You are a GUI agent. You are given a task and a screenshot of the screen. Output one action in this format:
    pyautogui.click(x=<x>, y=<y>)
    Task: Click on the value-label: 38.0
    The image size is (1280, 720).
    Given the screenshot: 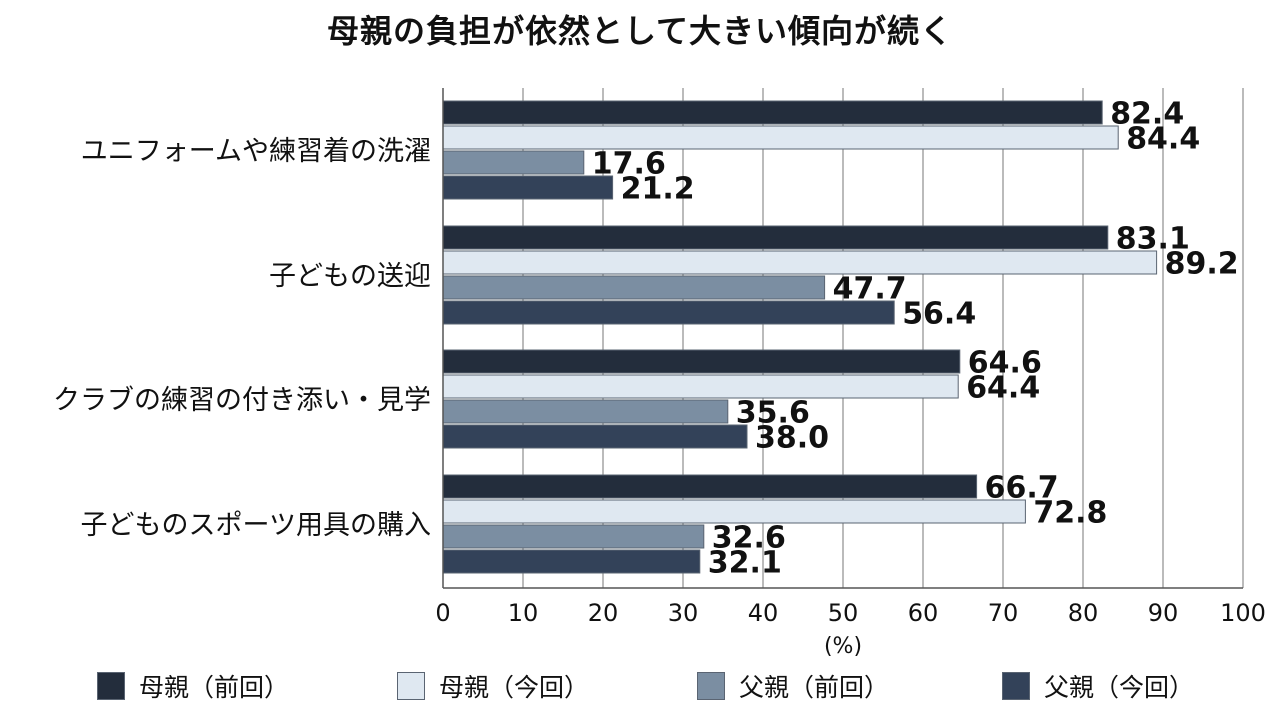 What is the action you would take?
    pyautogui.click(x=792, y=438)
    